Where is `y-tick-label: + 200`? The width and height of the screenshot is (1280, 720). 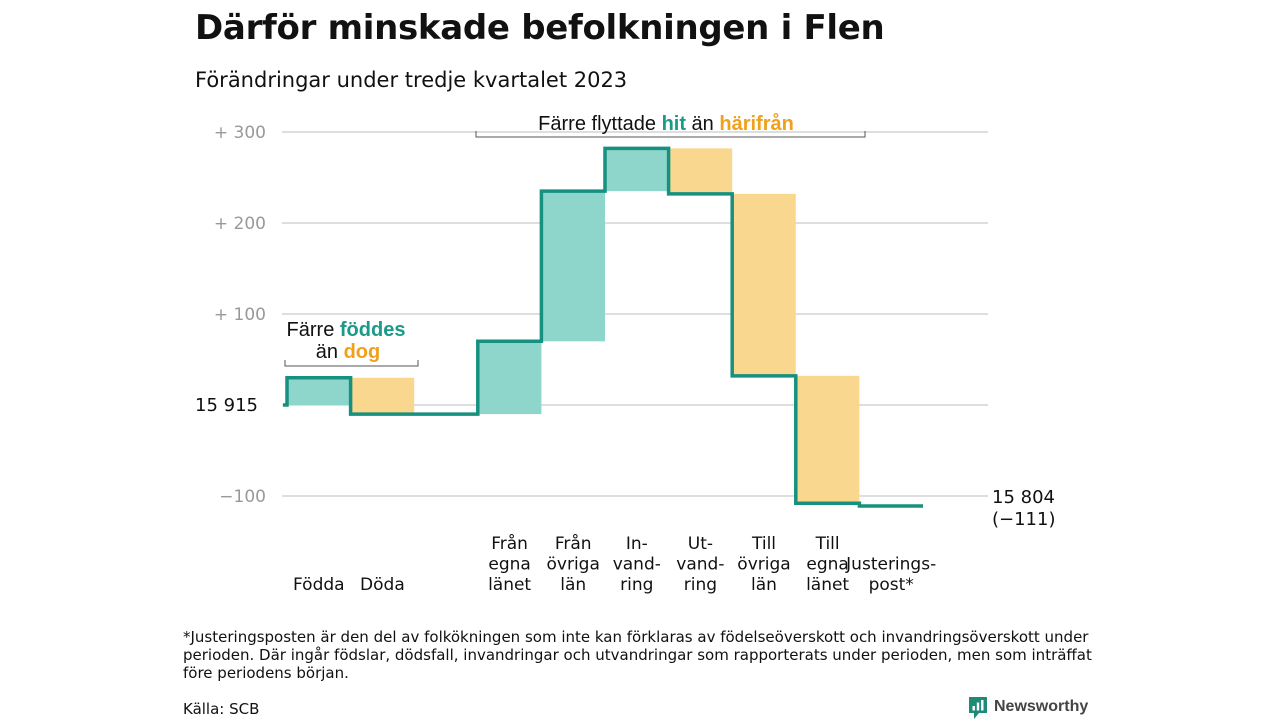 y-tick-label: + 200 is located at coordinates (240, 224).